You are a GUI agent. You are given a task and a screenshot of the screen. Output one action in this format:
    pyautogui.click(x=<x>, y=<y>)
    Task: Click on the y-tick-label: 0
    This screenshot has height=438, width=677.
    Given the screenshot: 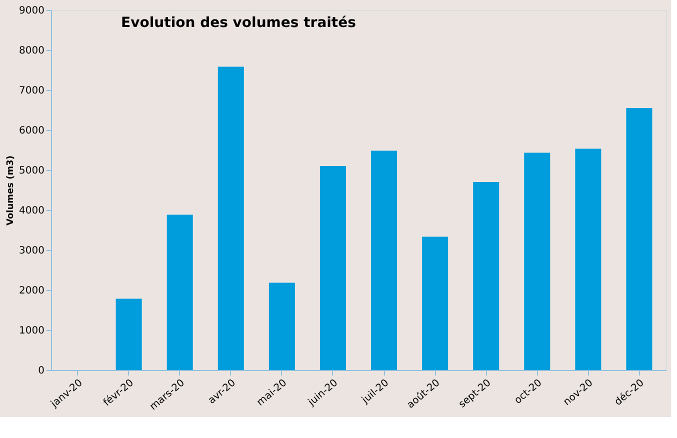 What is the action you would take?
    pyautogui.click(x=41, y=371)
    